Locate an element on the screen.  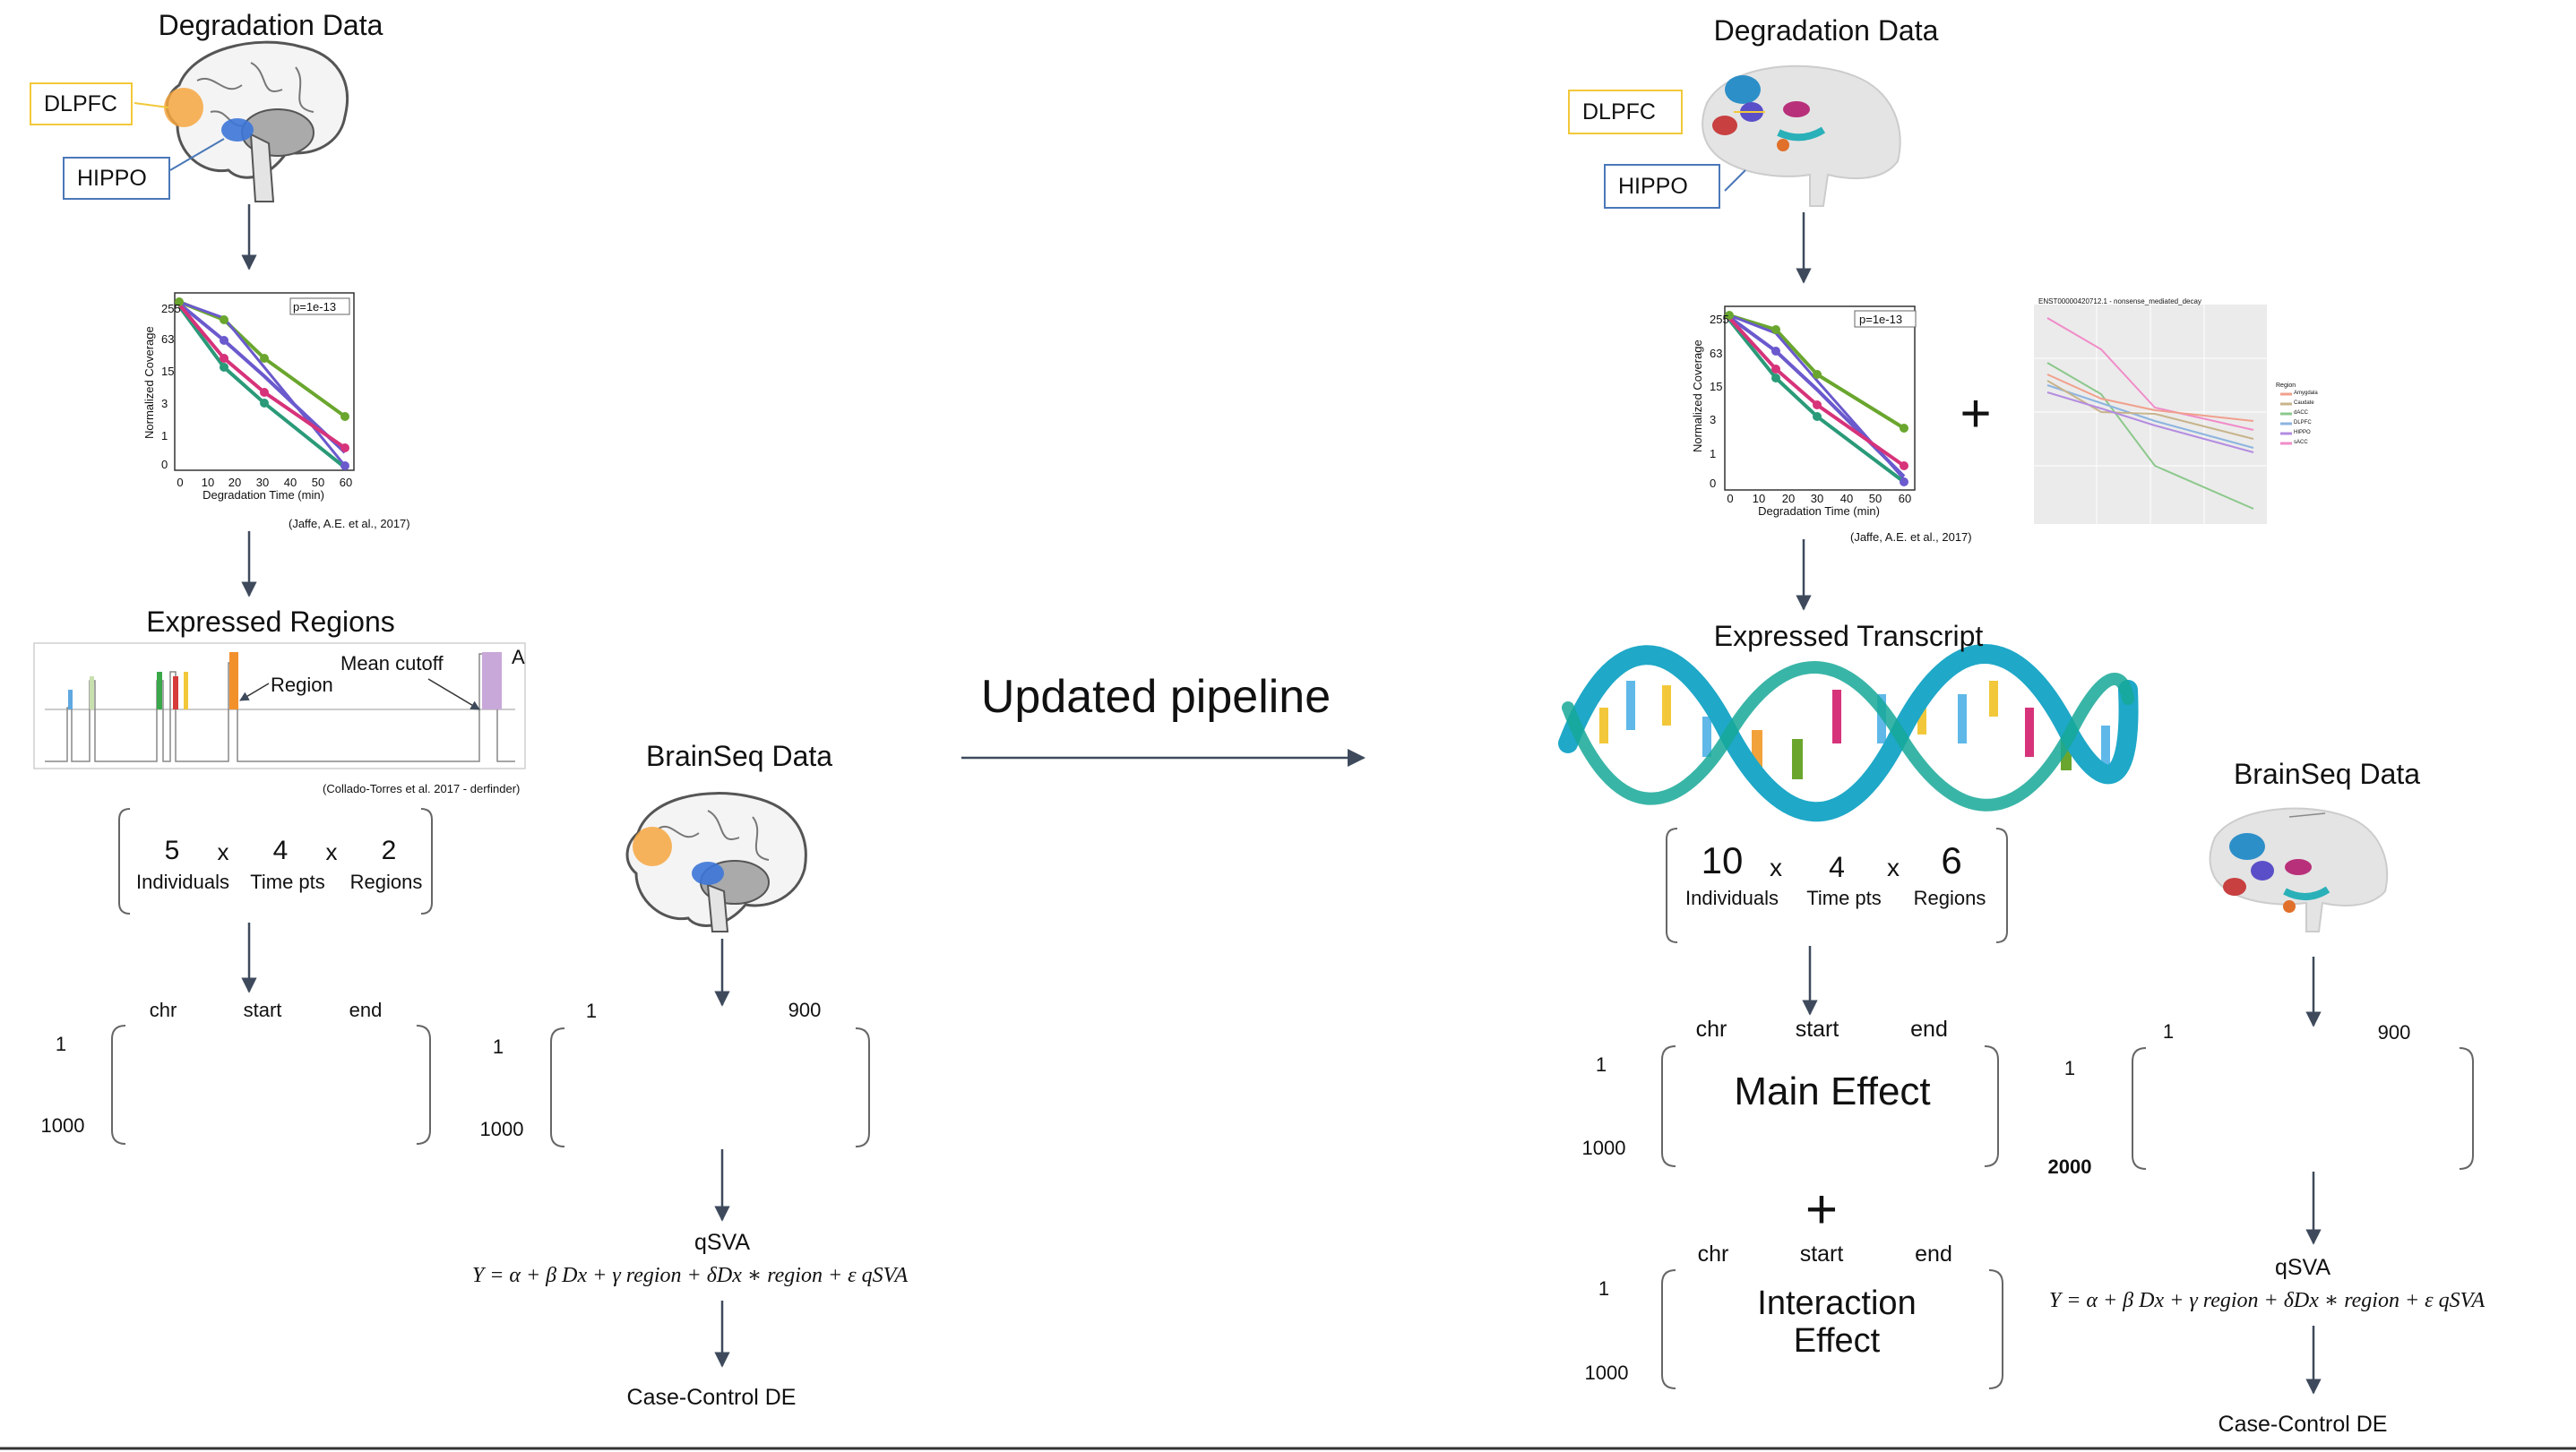
interaction-effect-label: Interaction Effect is located at coordinates (1837, 1322).